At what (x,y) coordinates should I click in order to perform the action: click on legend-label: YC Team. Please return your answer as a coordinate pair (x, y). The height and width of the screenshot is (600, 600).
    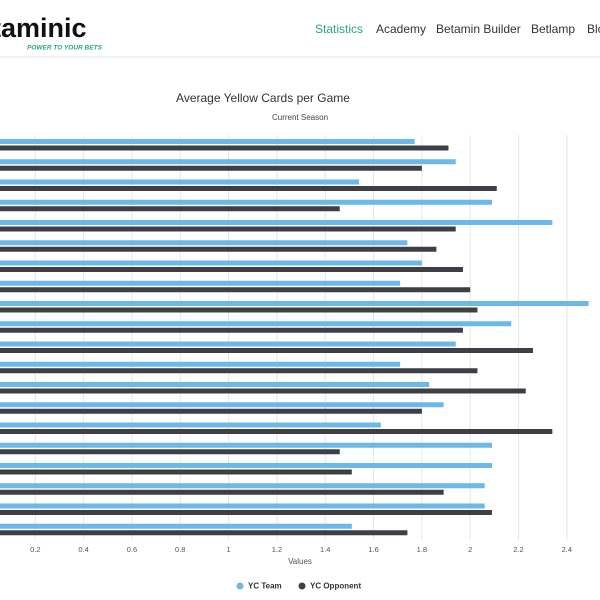
    Looking at the image, I should click on (265, 586).